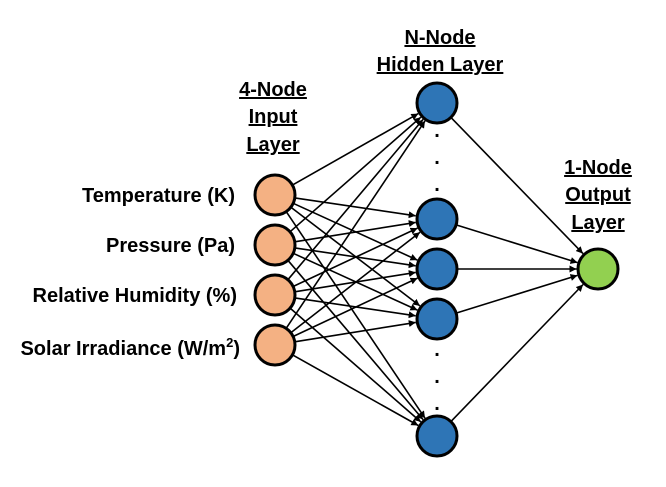 This screenshot has width=666, height=487. I want to click on input-node-temperature, so click(275, 195).